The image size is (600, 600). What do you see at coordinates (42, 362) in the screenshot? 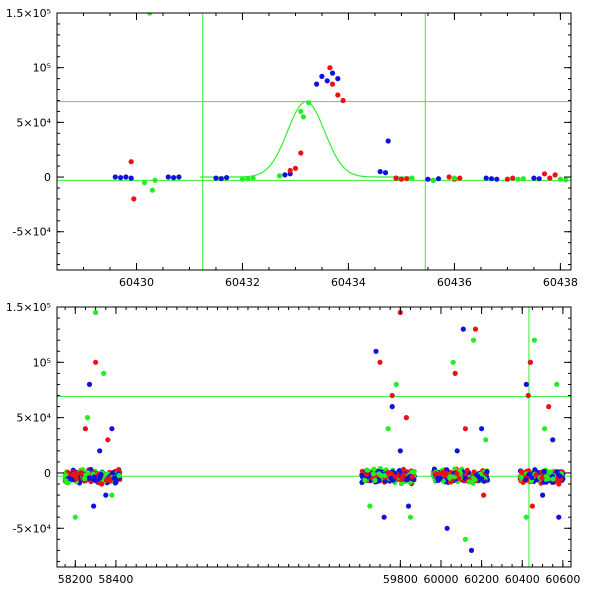
I see `bottom-panel-ytick-label: 10⁵` at bounding box center [42, 362].